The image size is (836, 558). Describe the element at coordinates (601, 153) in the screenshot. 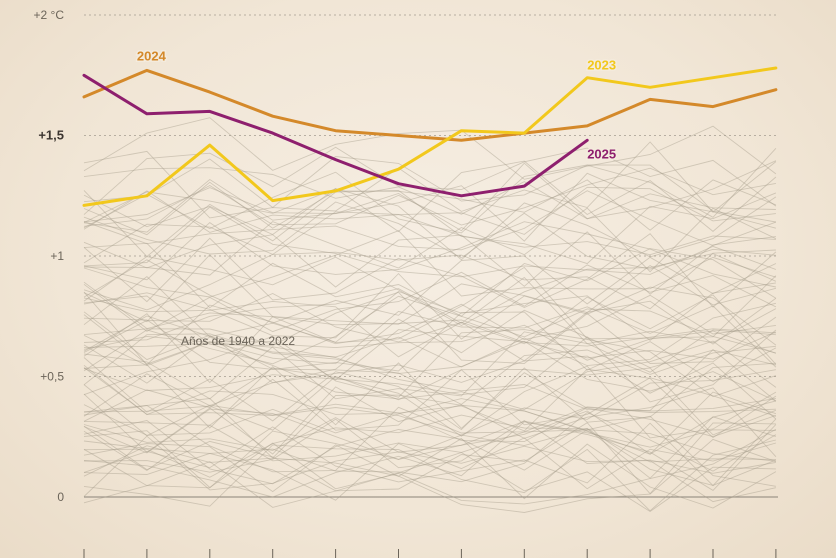

I see `series-label-2025: 2025` at that location.